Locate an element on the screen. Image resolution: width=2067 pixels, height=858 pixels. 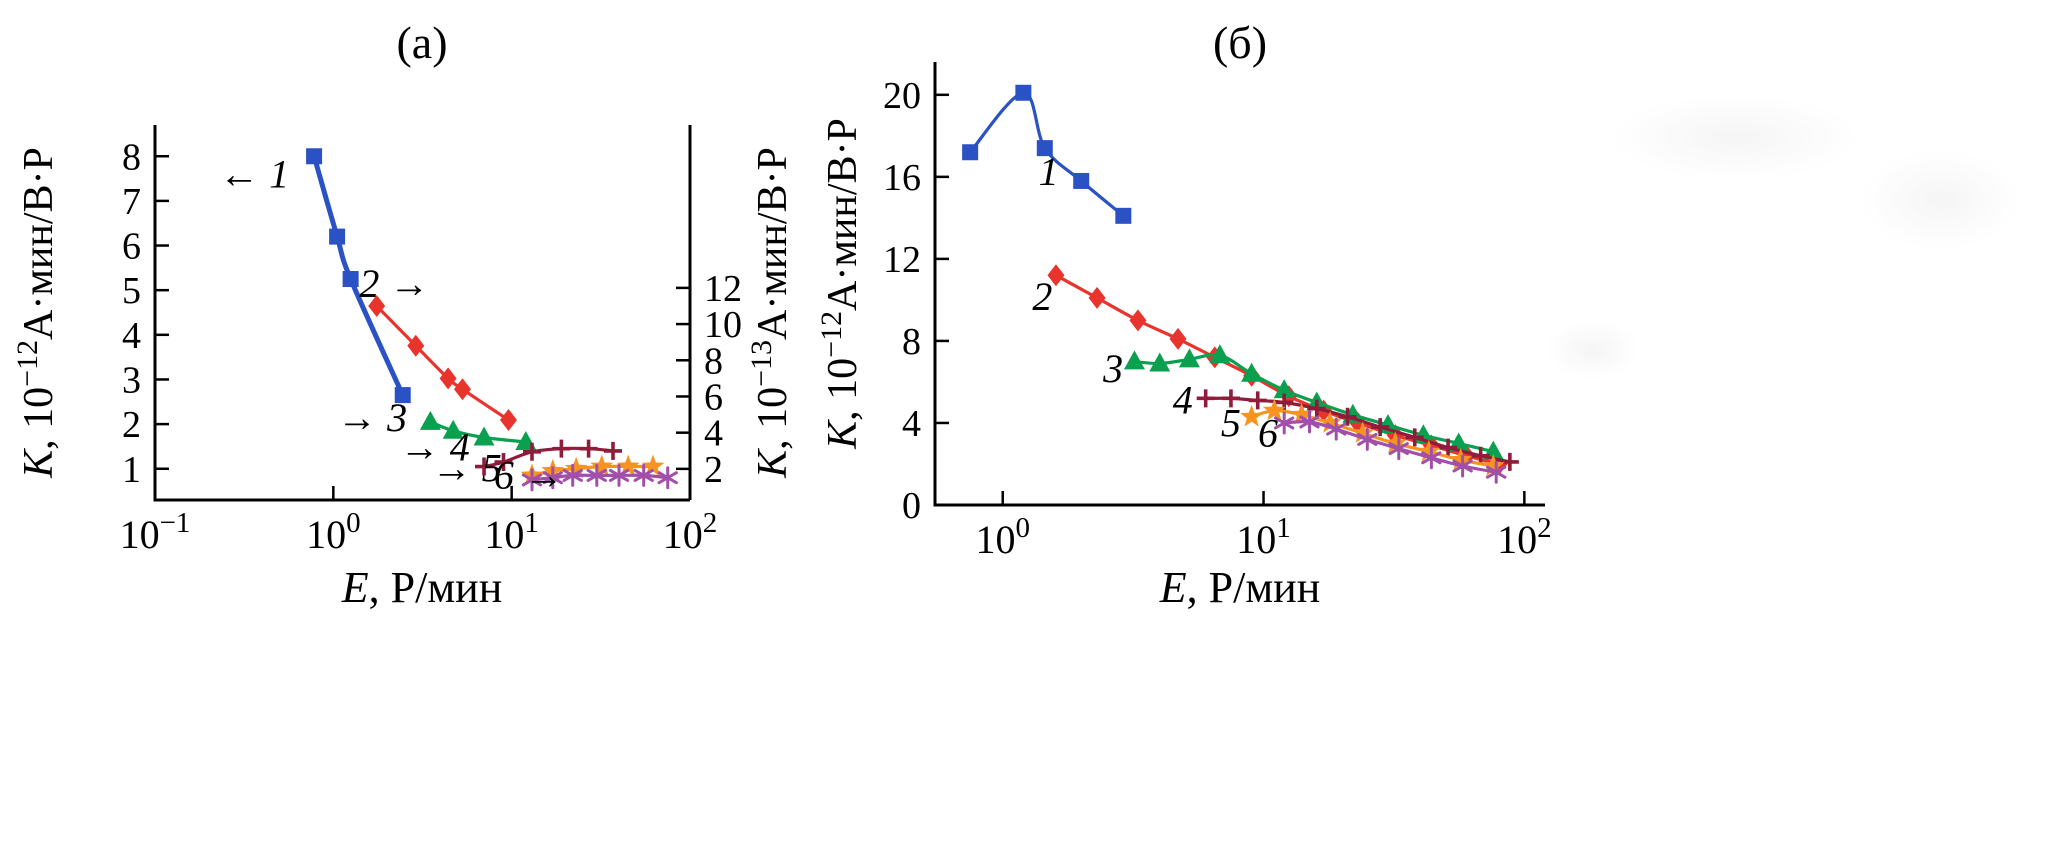
y-tick-label-left: 20 is located at coordinates (902, 96).